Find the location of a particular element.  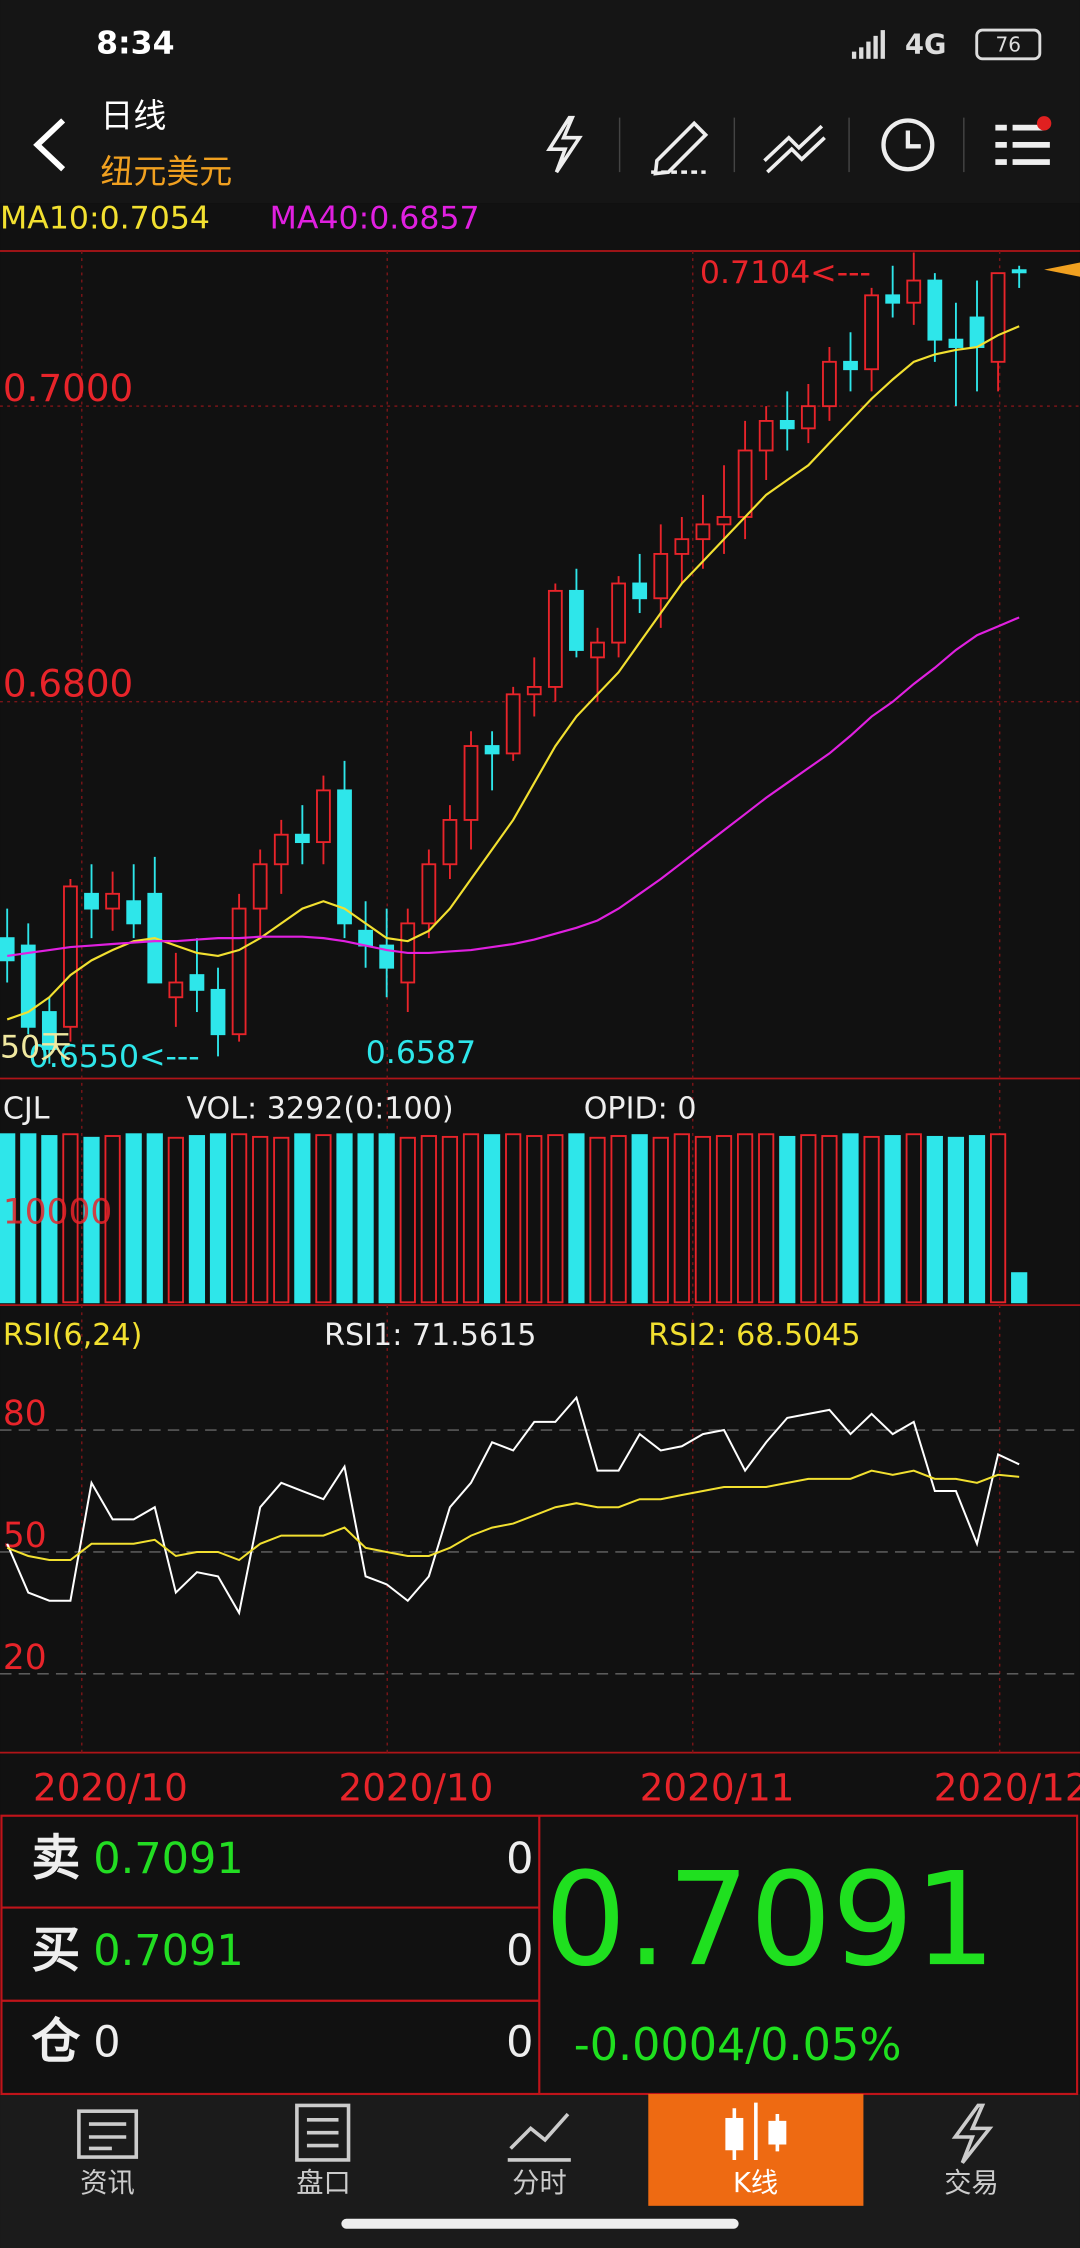

volume-tick-label: 10000 is located at coordinates (57, 1212).